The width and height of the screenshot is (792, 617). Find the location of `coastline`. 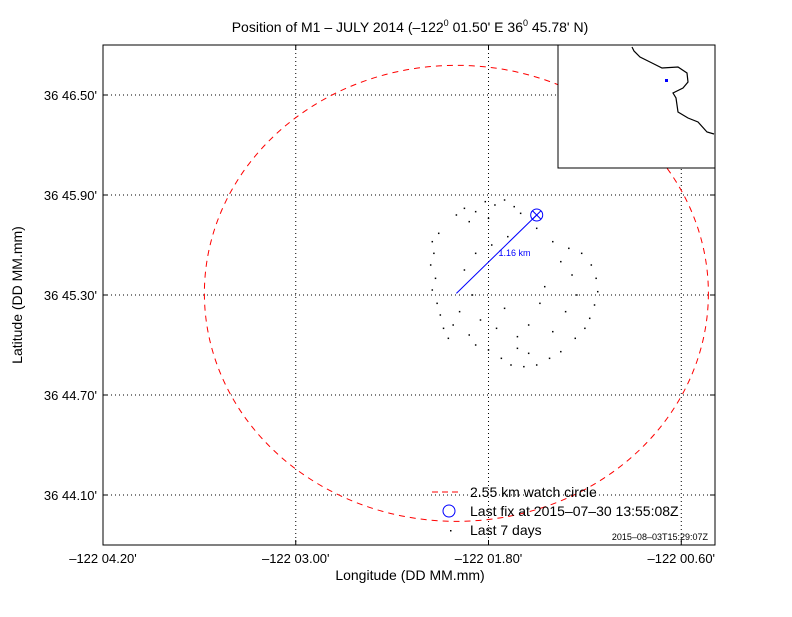

coastline is located at coordinates (673, 90).